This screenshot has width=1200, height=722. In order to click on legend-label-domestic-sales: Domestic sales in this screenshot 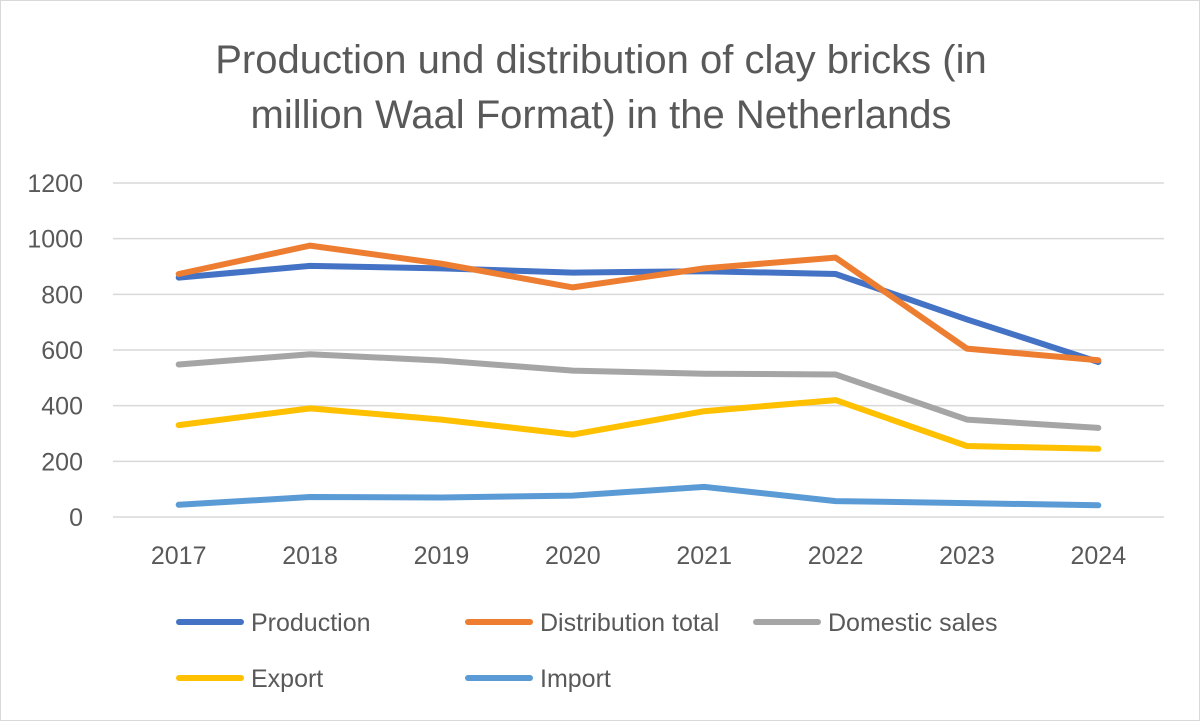, I will do `click(913, 623)`.